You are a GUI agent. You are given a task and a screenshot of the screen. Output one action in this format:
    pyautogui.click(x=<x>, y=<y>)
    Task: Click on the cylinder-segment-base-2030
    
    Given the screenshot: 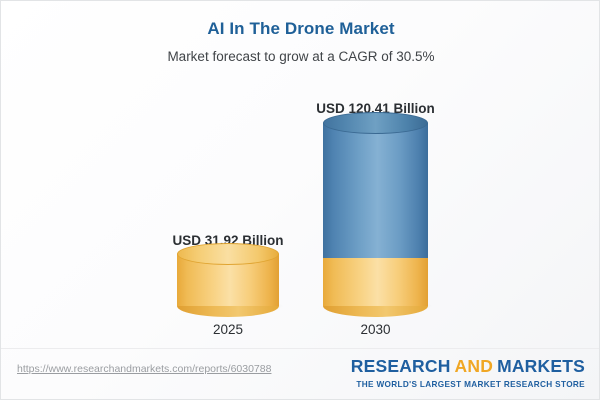 What is the action you would take?
    pyautogui.click(x=375, y=287)
    